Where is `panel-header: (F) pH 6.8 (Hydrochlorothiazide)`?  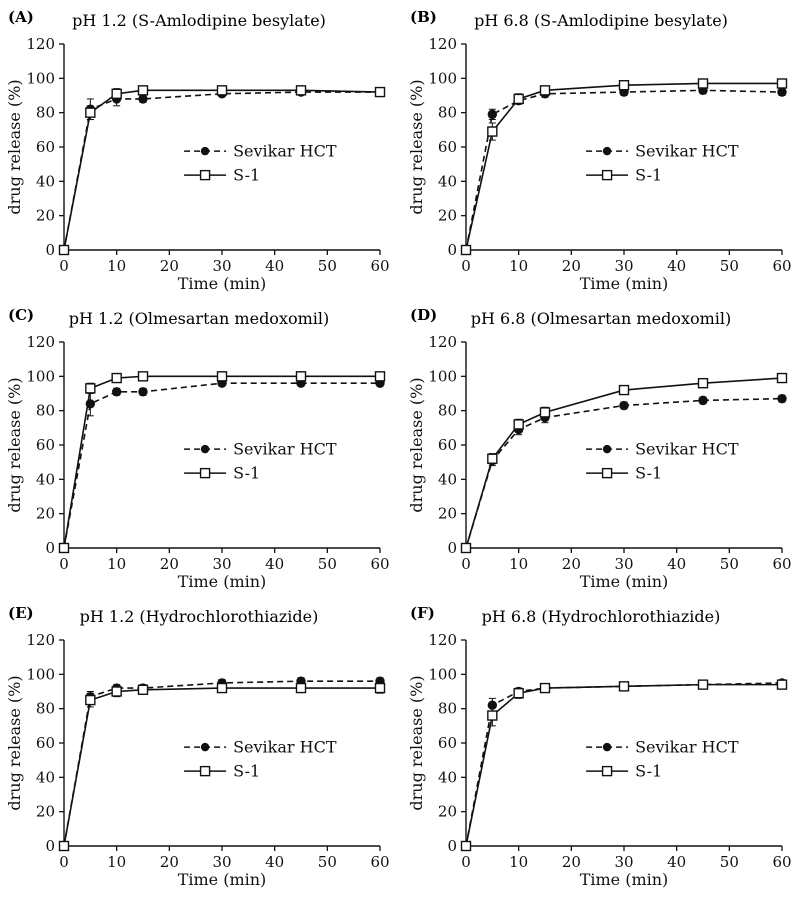
panel-header: (F) pH 6.8 (Hydrochlorothiazide) is located at coordinates (600, 616).